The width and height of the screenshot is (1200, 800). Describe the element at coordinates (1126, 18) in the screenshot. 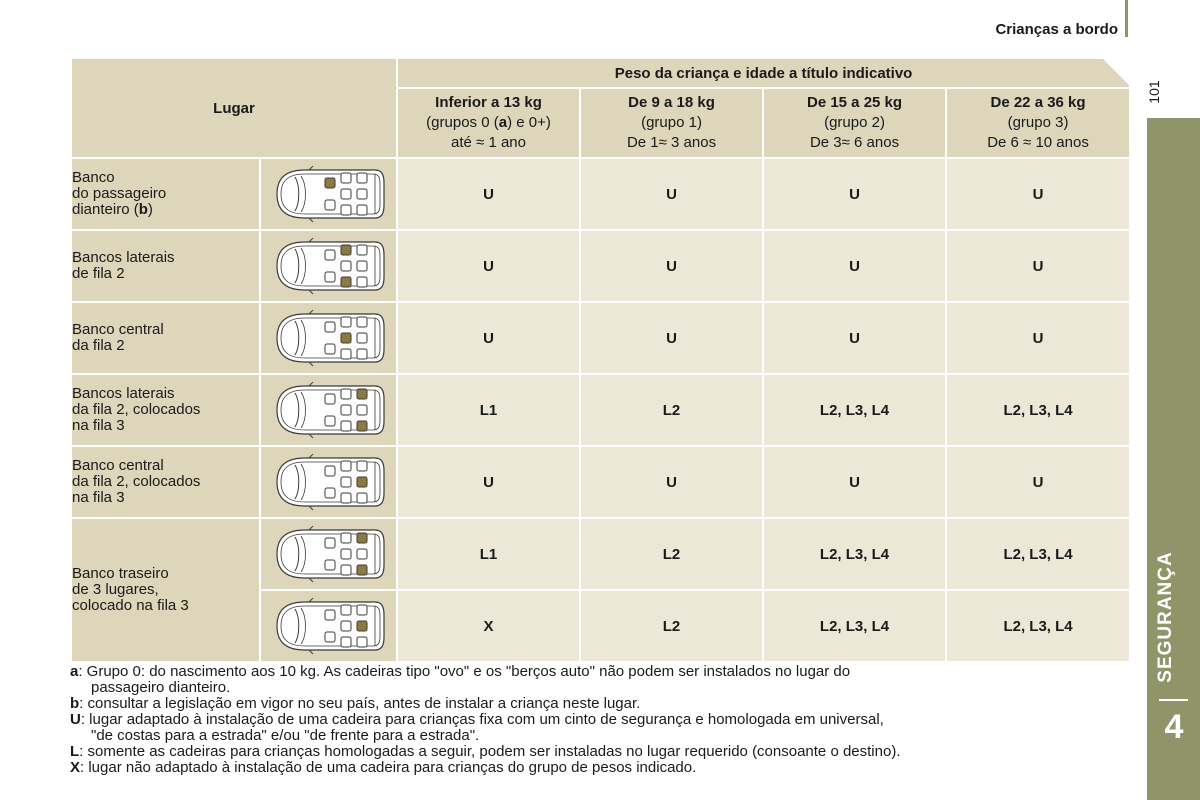

I see `header-rule` at that location.